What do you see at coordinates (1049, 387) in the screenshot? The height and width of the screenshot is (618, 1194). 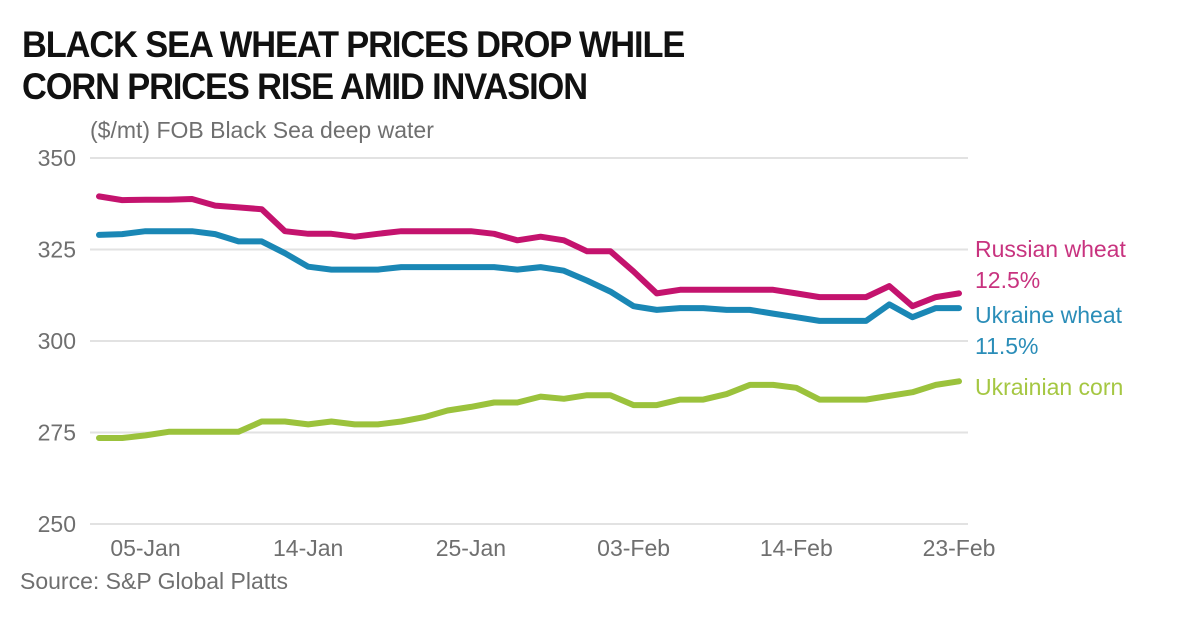 I see `series-label: Ukrainian corn` at bounding box center [1049, 387].